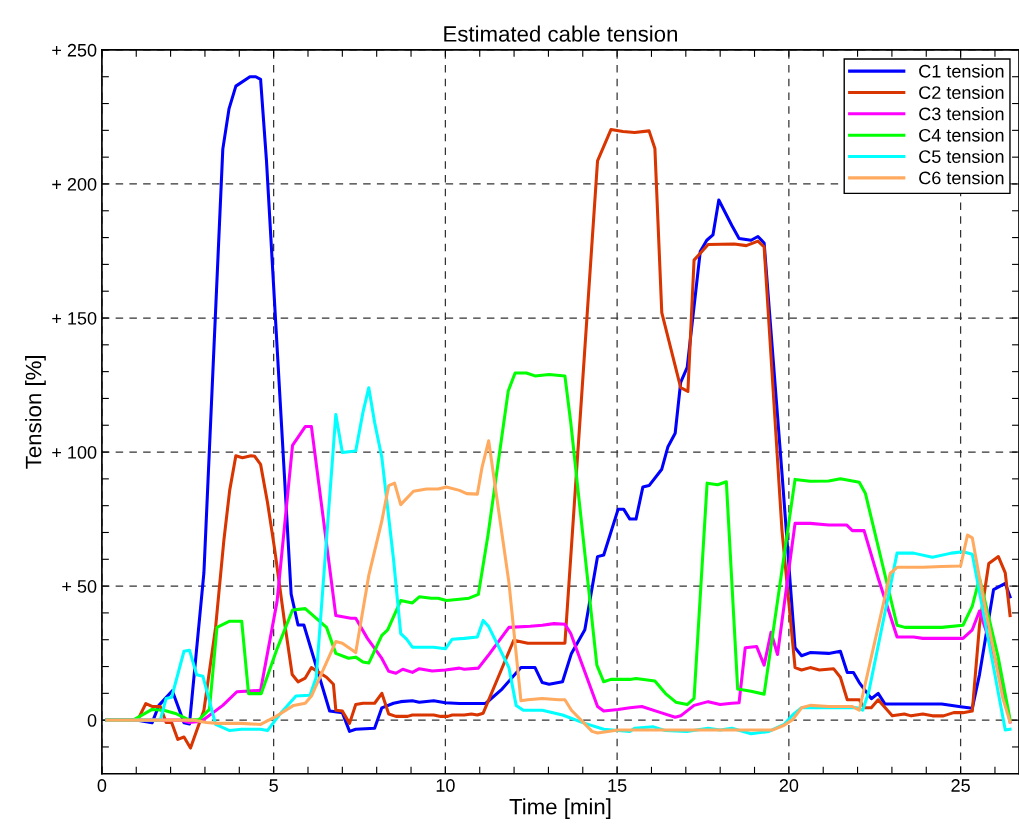 The image size is (1019, 832). What do you see at coordinates (789, 785) in the screenshot?
I see `x-tick-label: 20` at bounding box center [789, 785].